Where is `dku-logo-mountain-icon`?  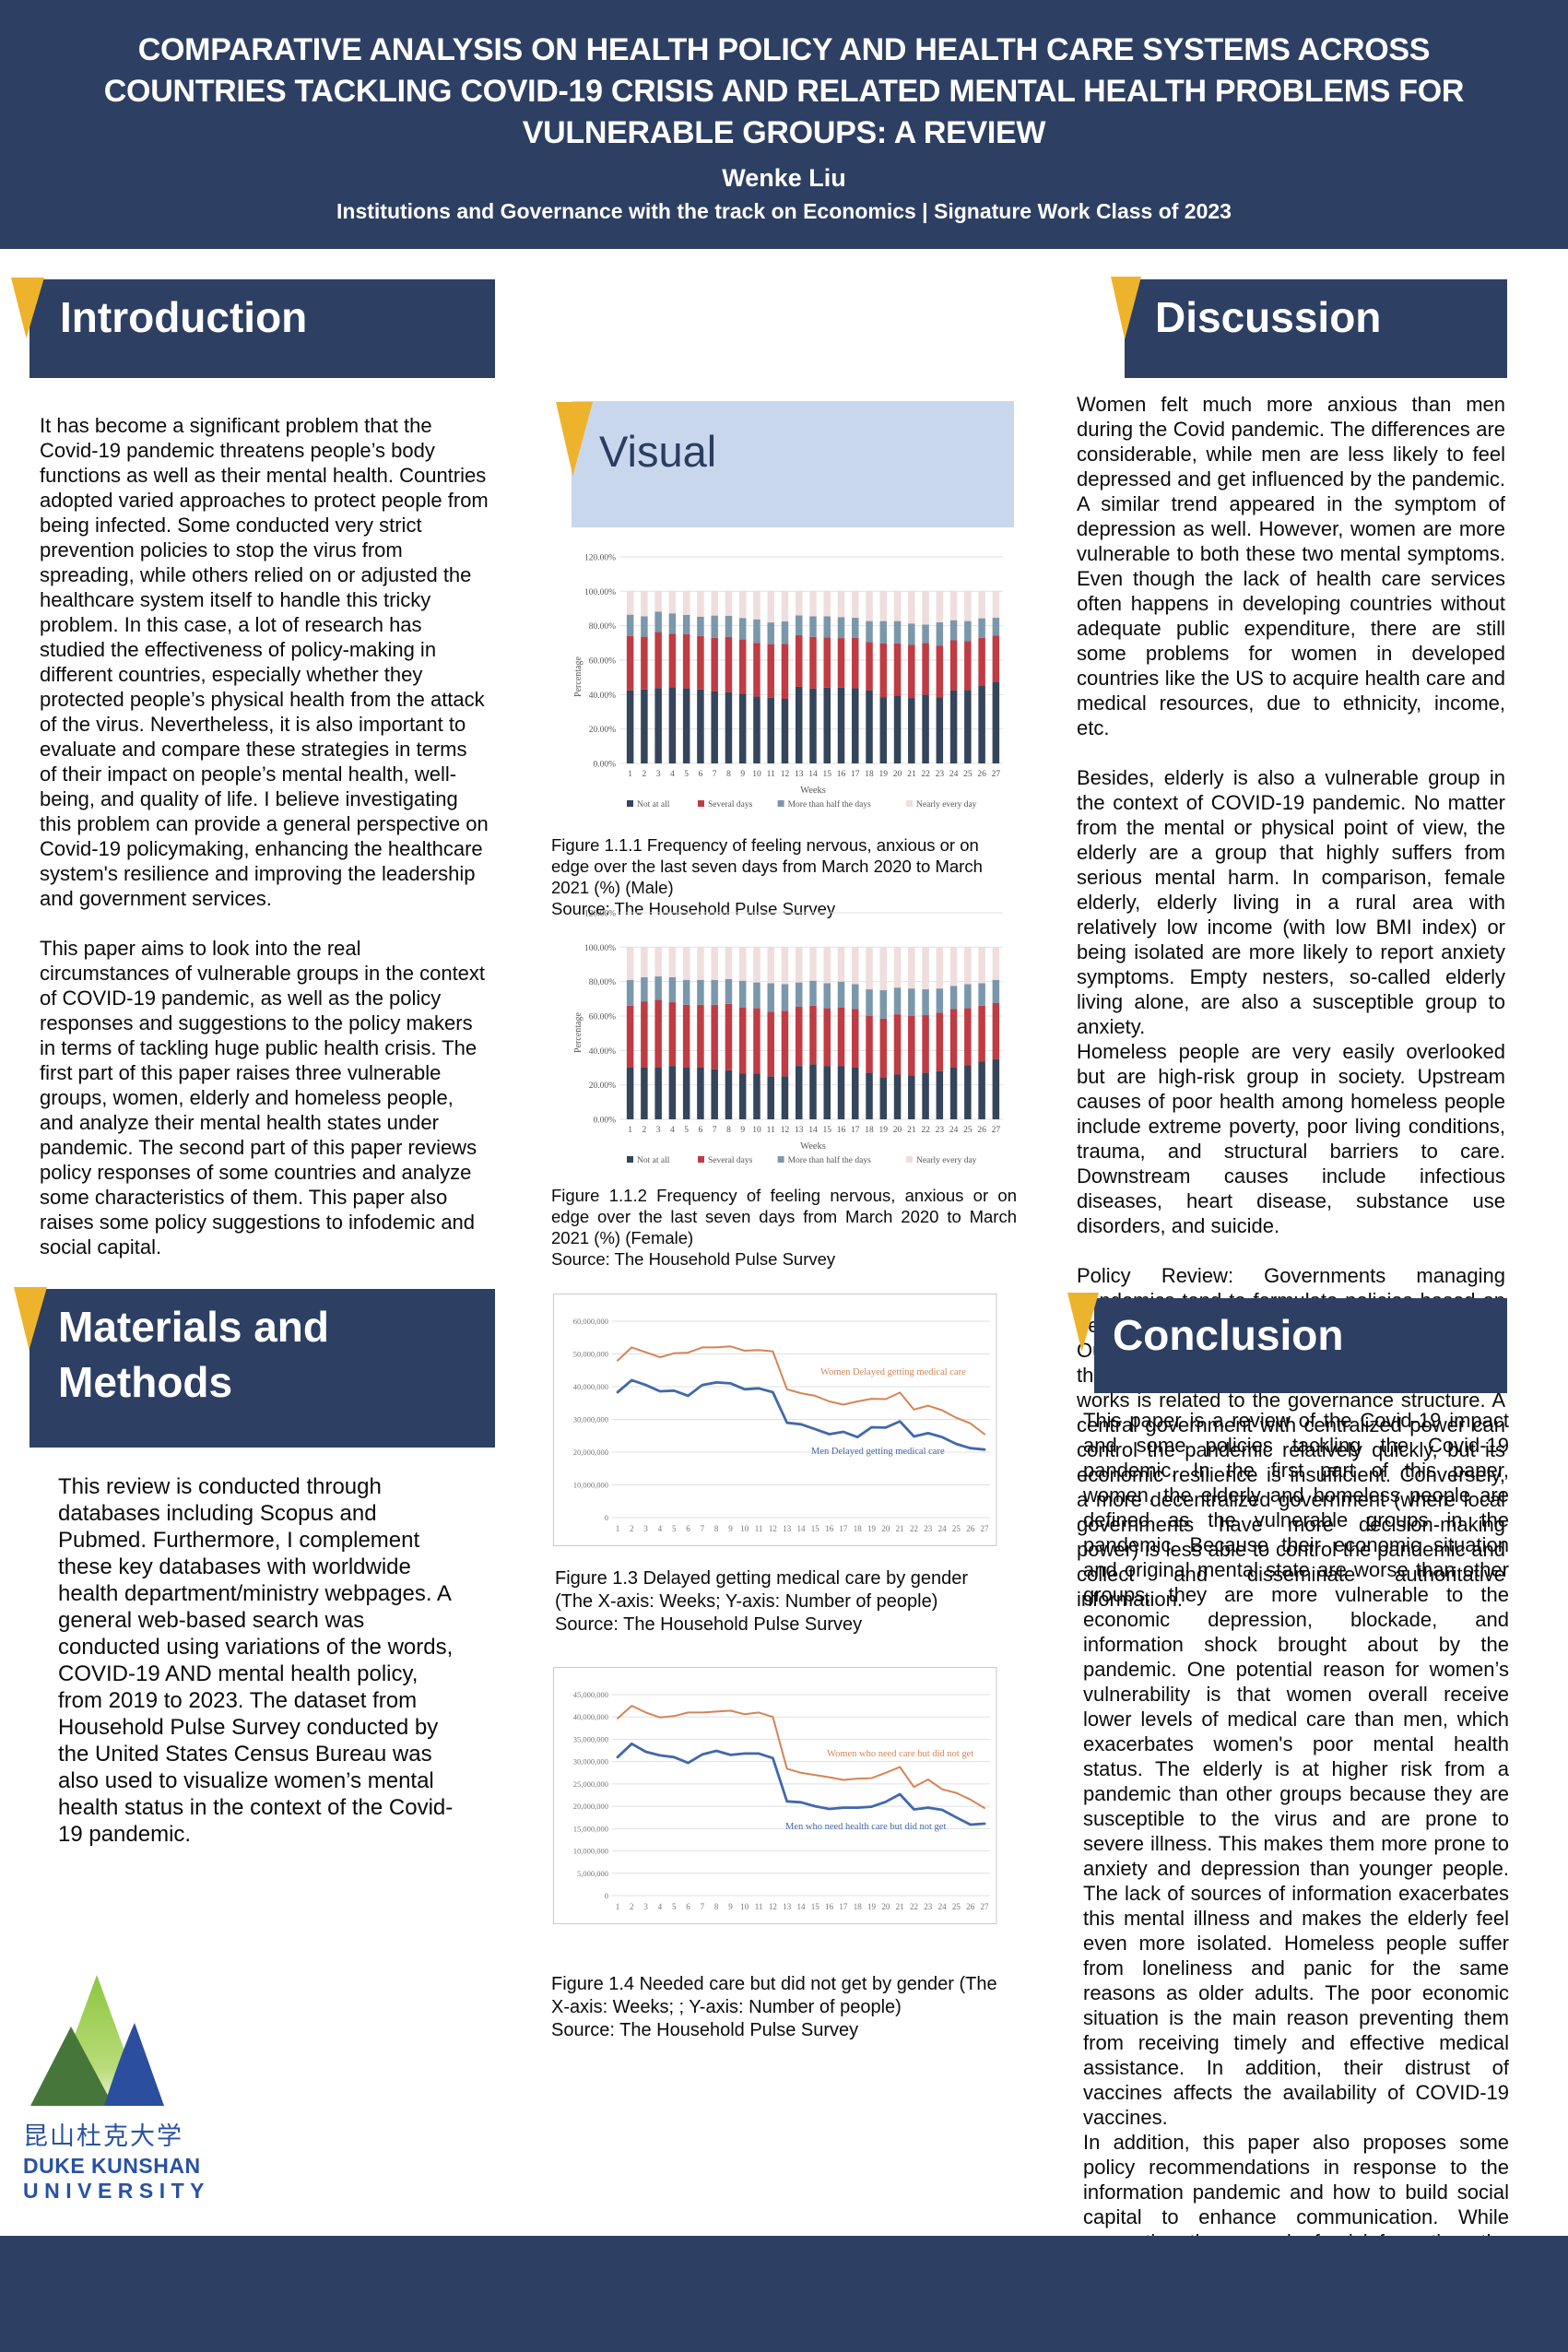 dku-logo-mountain-icon is located at coordinates (97, 2041).